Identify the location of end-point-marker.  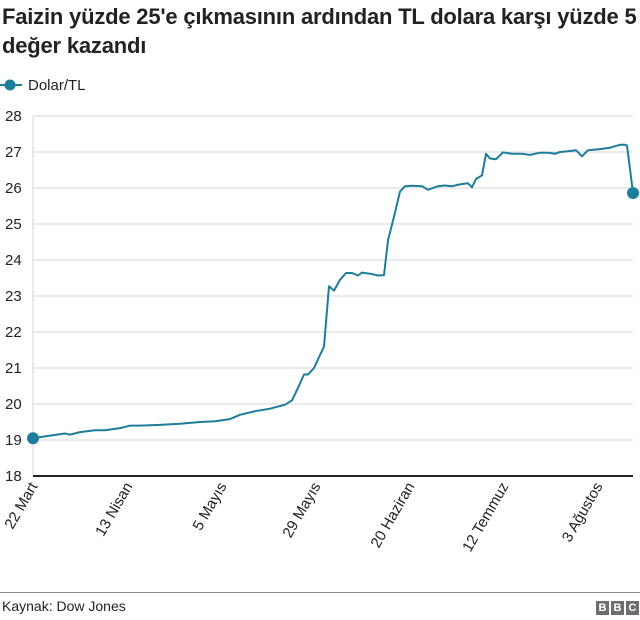
(633, 193).